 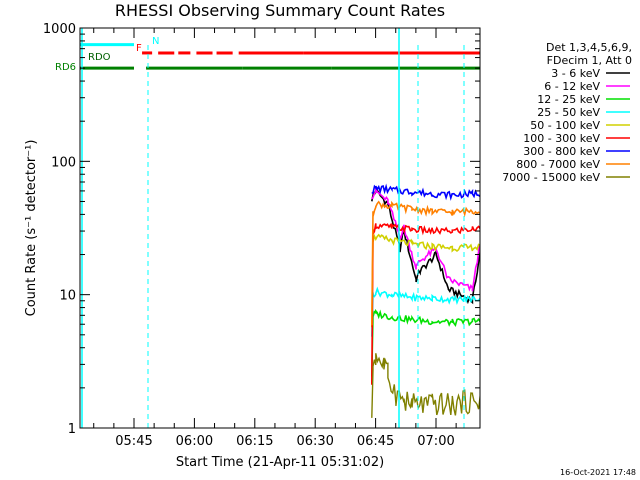 I want to click on x-tick-label: 06:15, so click(x=254, y=441).